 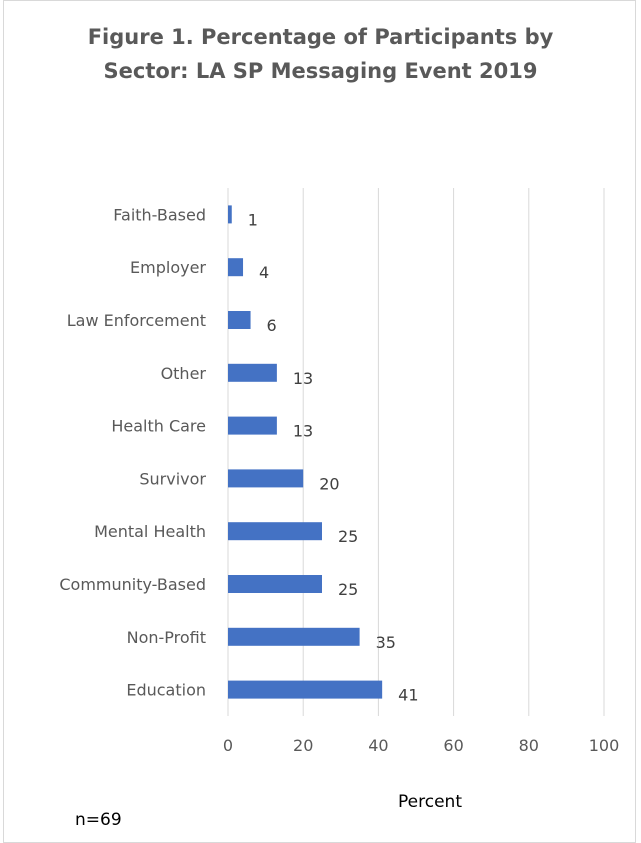 I want to click on category-label: Community-Based, so click(x=132, y=584).